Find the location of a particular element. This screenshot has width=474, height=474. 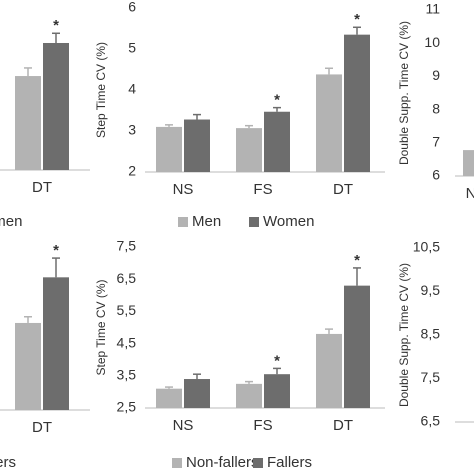

y-tick-label: 11 is located at coordinates (432, 9).